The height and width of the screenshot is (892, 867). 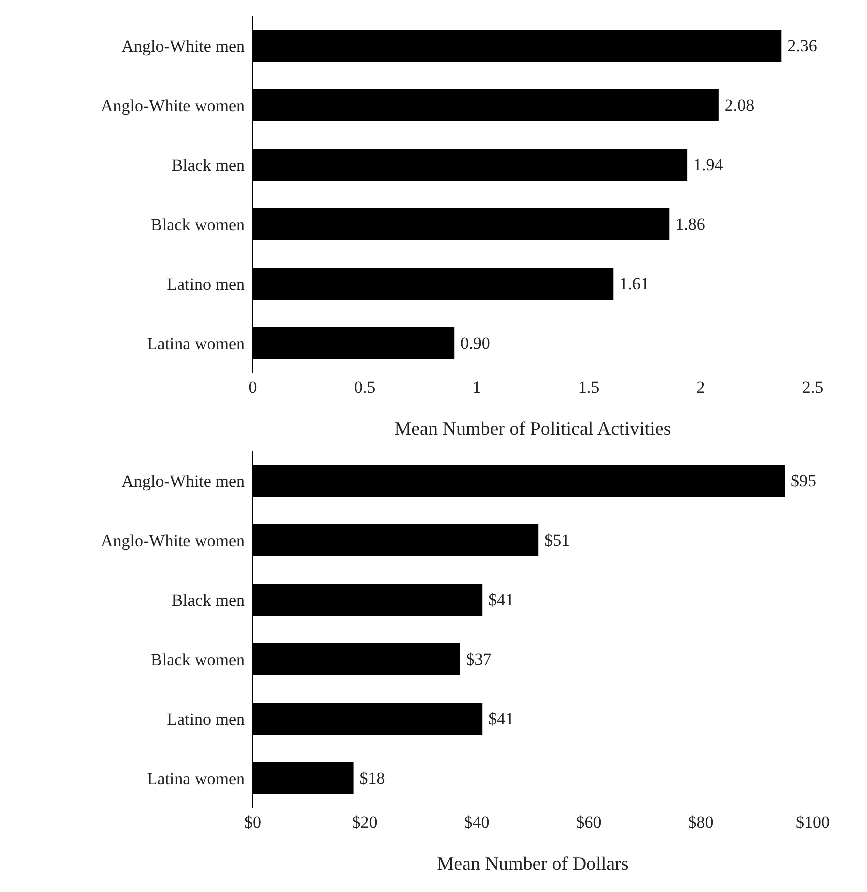 I want to click on x-tick-label: $20, so click(x=365, y=822).